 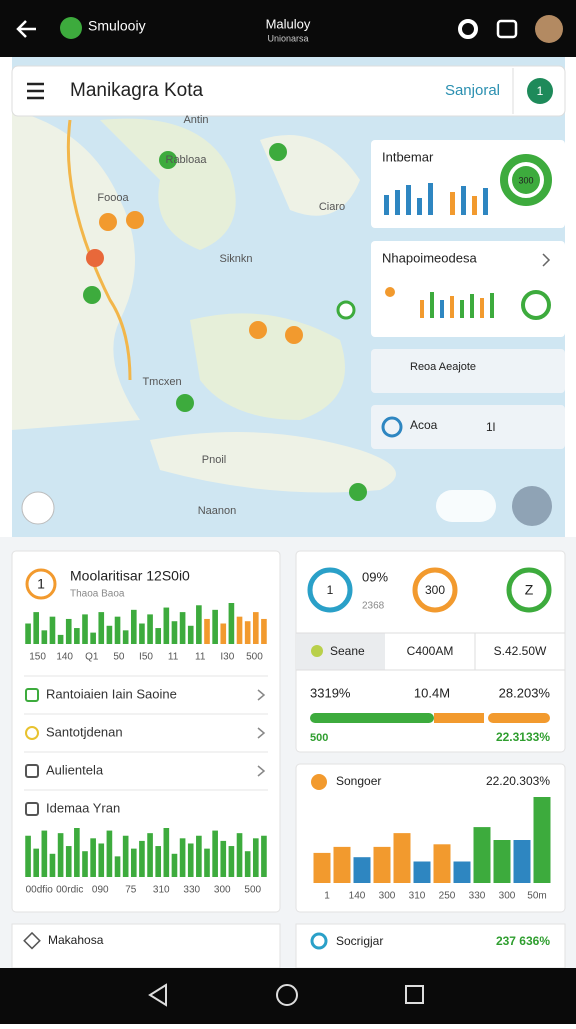 I want to click on tab: C400AM, so click(x=430, y=651).